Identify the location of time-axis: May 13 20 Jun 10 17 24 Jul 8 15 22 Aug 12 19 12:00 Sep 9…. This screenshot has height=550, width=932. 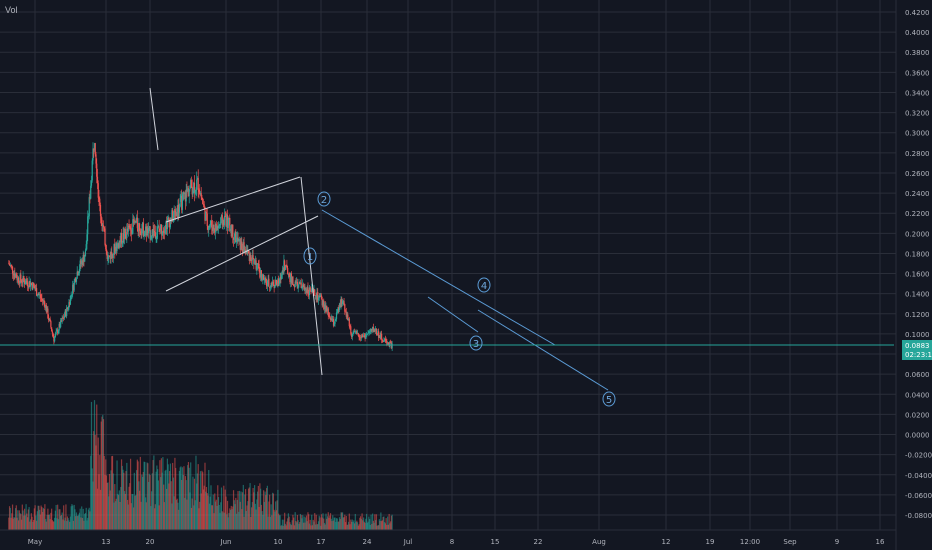
(448, 537).